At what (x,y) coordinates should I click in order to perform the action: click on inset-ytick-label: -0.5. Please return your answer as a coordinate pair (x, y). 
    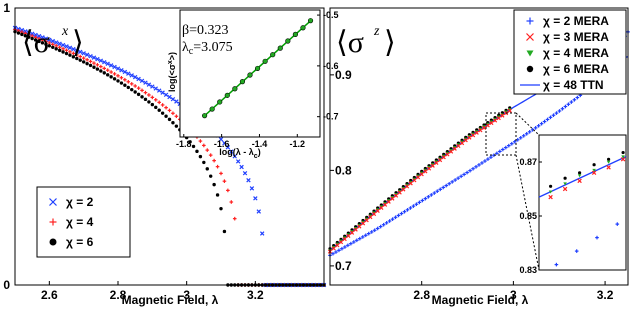
    Looking at the image, I should click on (331, 15).